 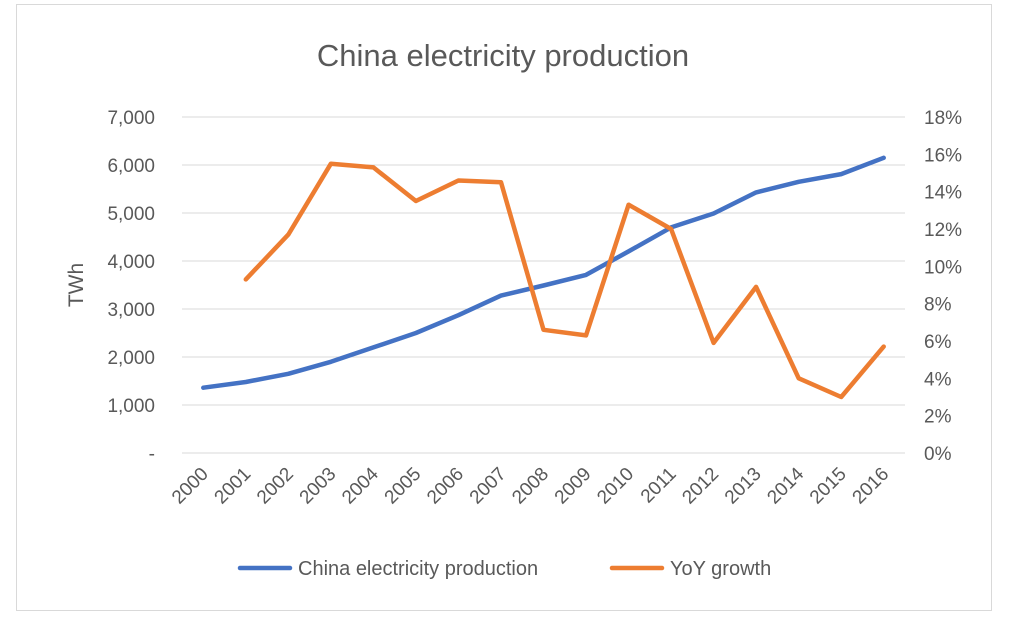 I want to click on chart-title: China electricity production, so click(x=503, y=55).